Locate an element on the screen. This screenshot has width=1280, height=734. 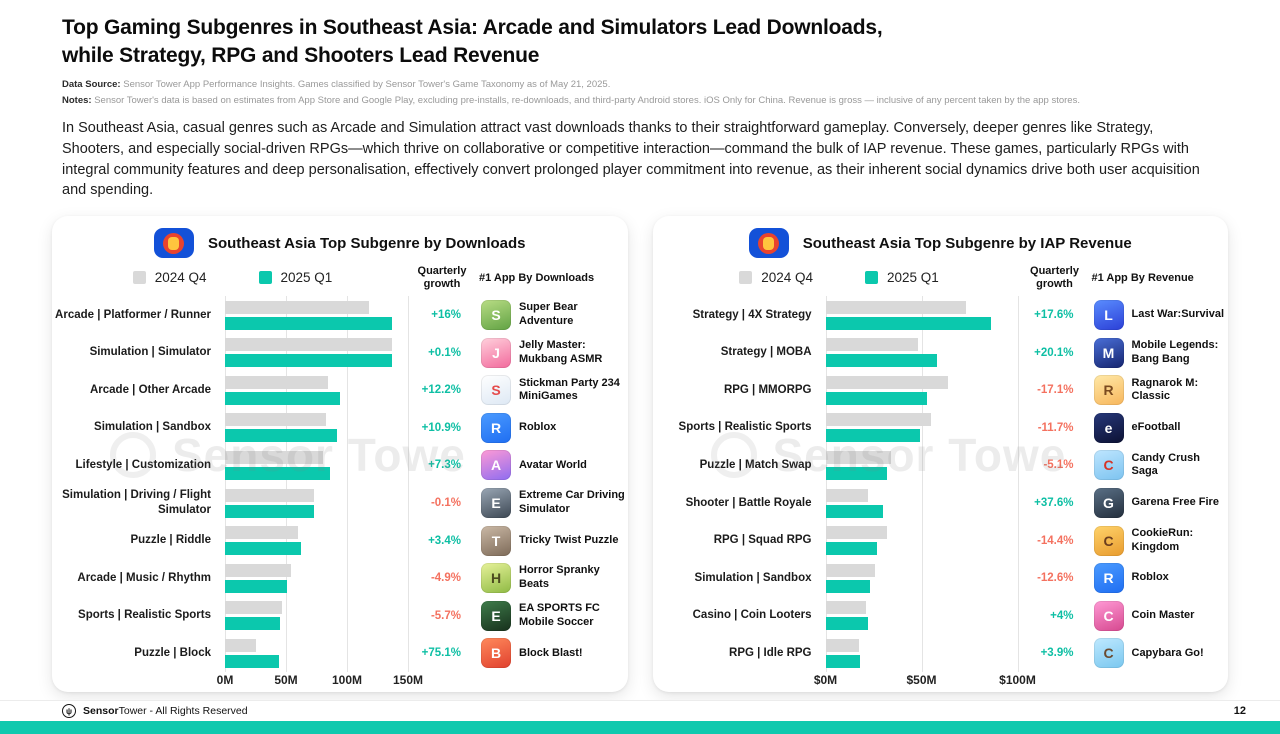
top-app-cell: E Extreme Car Driving Simulator is located at coordinates (549, 503).